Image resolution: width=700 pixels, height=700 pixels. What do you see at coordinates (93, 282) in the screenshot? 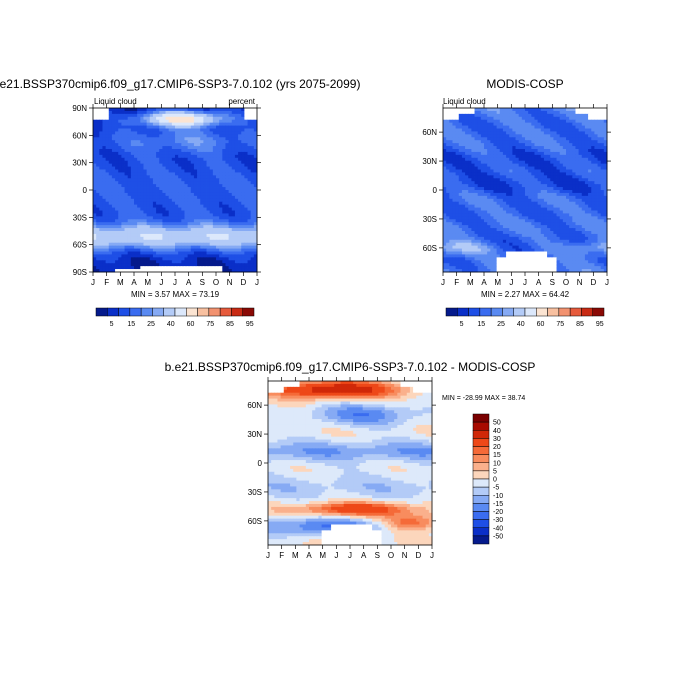
I see `x-tick-label: J` at bounding box center [93, 282].